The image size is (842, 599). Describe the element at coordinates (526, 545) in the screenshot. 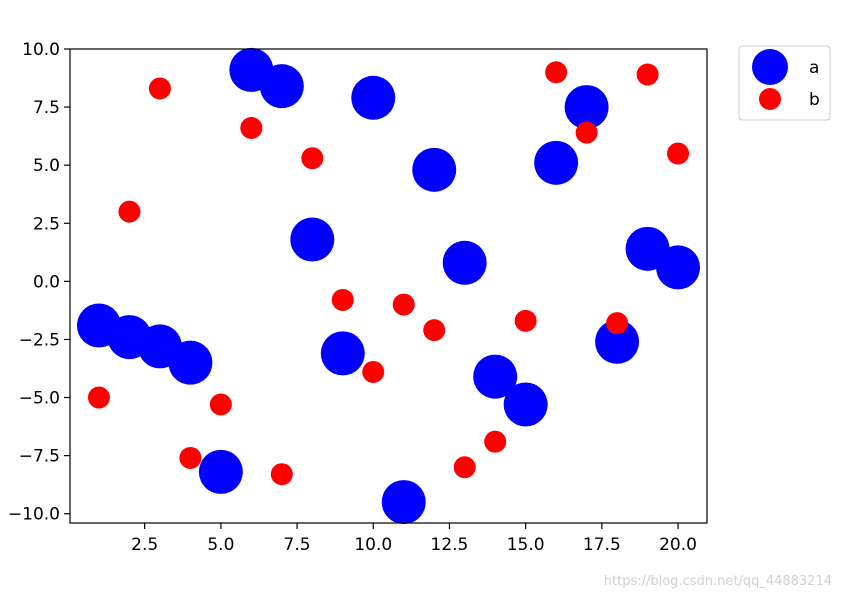

I see `x-tick-label: 15.0` at that location.